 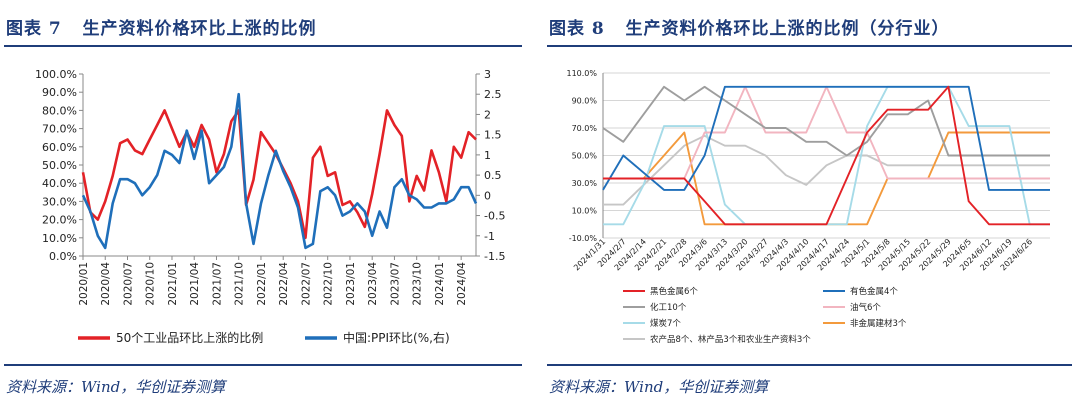 What do you see at coordinates (878, 323) in the screenshot?
I see `legend-label-5: 非金属建材3个` at bounding box center [878, 323].